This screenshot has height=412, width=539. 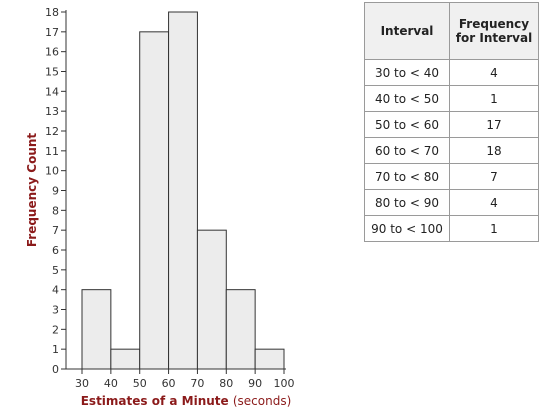 I want to click on y-tick-label: 2, so click(x=55, y=329).